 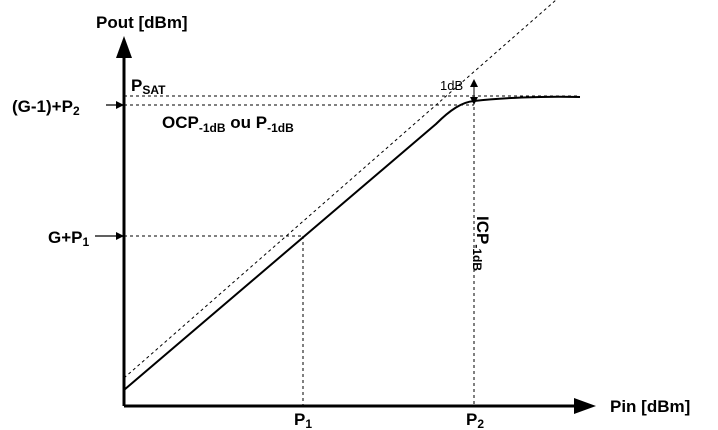 I want to click on one-db-label: 1dB, so click(x=451, y=85).